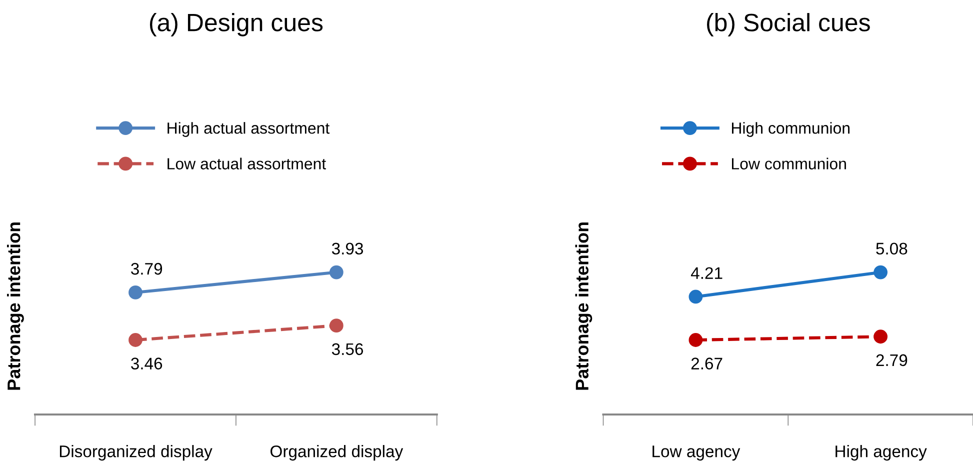  What do you see at coordinates (881, 453) in the screenshot?
I see `x-tick-label: High agency` at bounding box center [881, 453].